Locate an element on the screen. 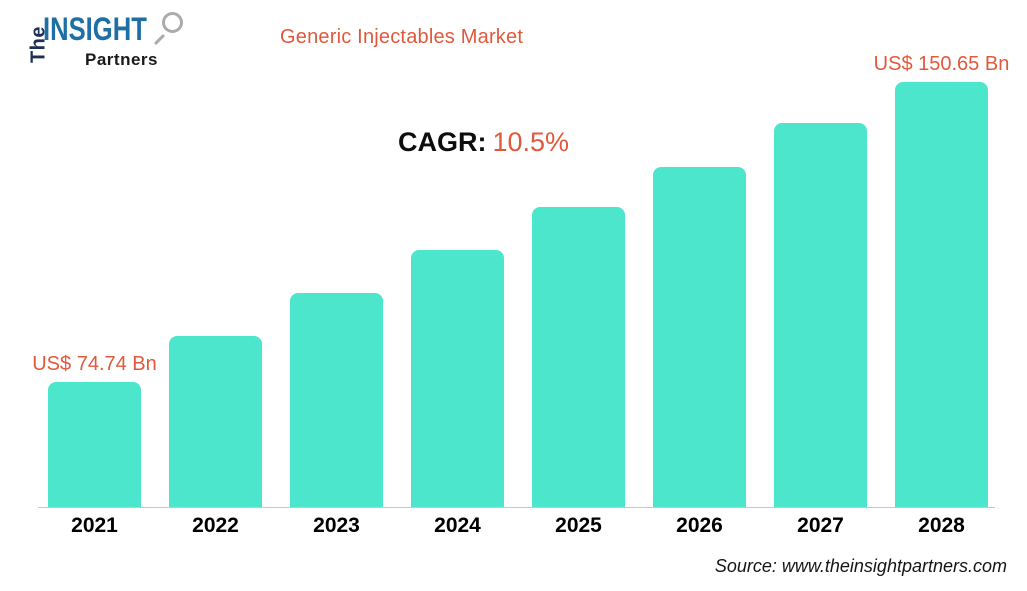 This screenshot has width=1027, height=591. x-tick-2023: 2023 is located at coordinates (336, 525).